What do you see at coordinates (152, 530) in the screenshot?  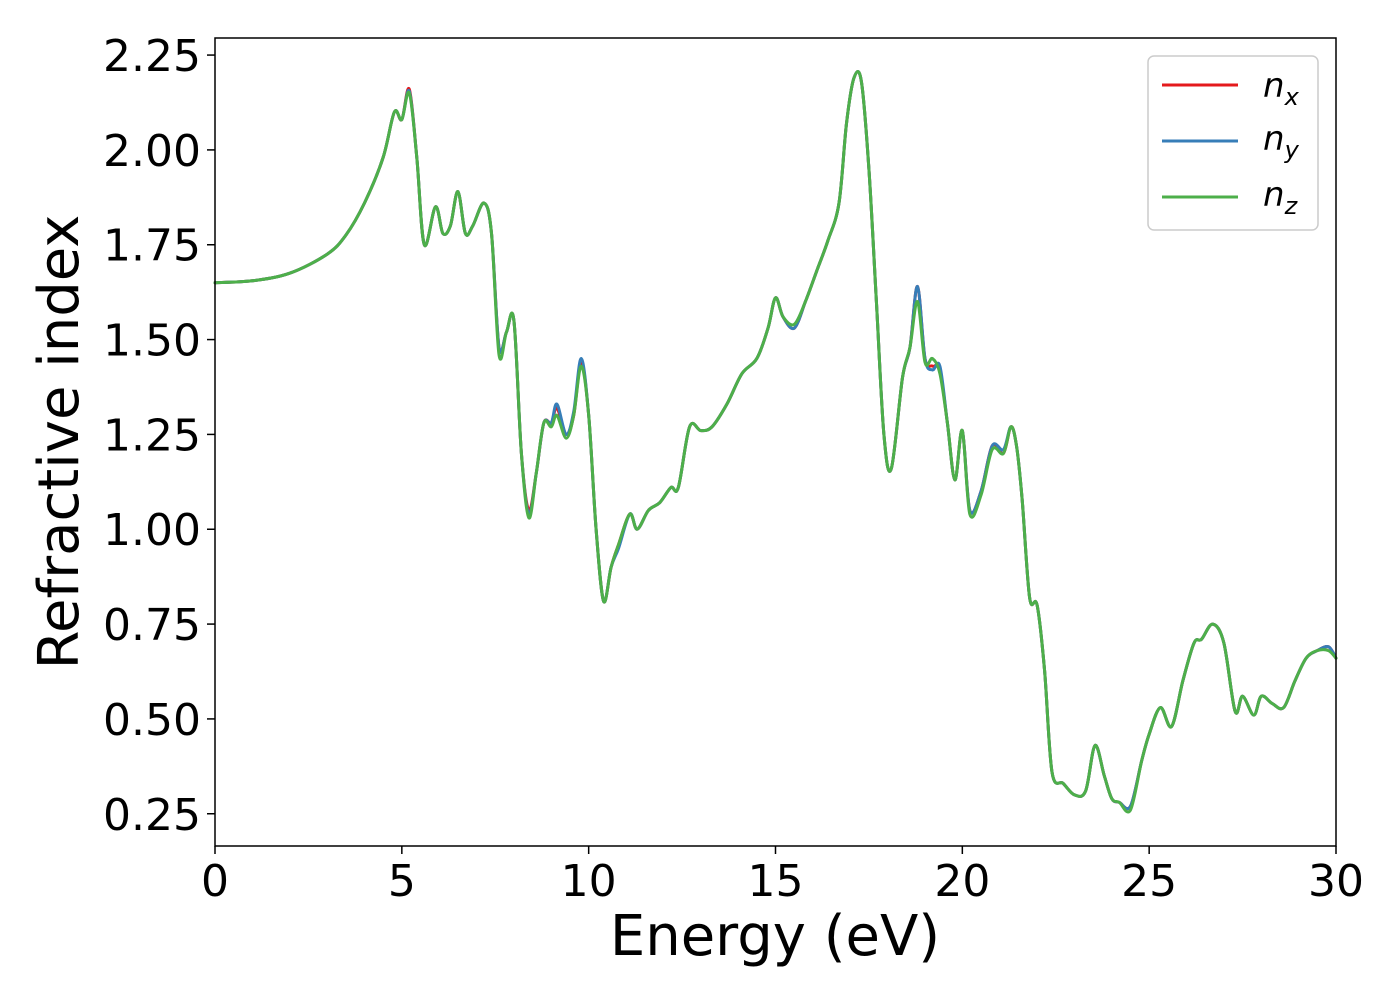 I see `y-tick-label: 1.00` at bounding box center [152, 530].